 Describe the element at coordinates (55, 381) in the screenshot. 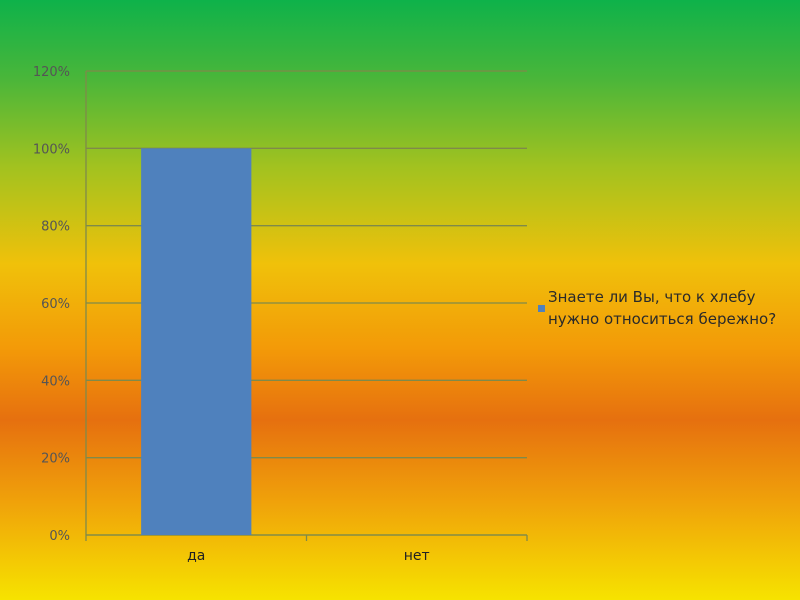

I see `y-tick-label: 40%` at that location.